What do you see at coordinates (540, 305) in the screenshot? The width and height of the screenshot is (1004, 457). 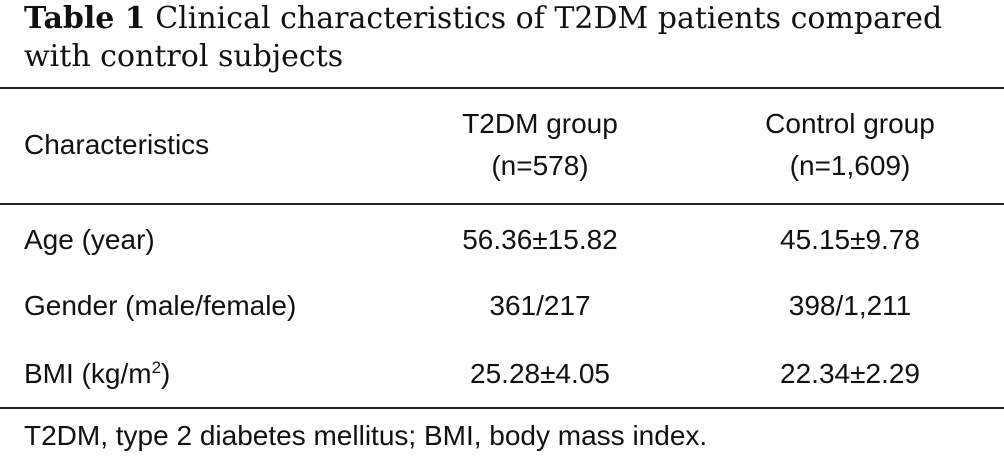 I see `cell-gender-t2dm: 361/217` at bounding box center [540, 305].